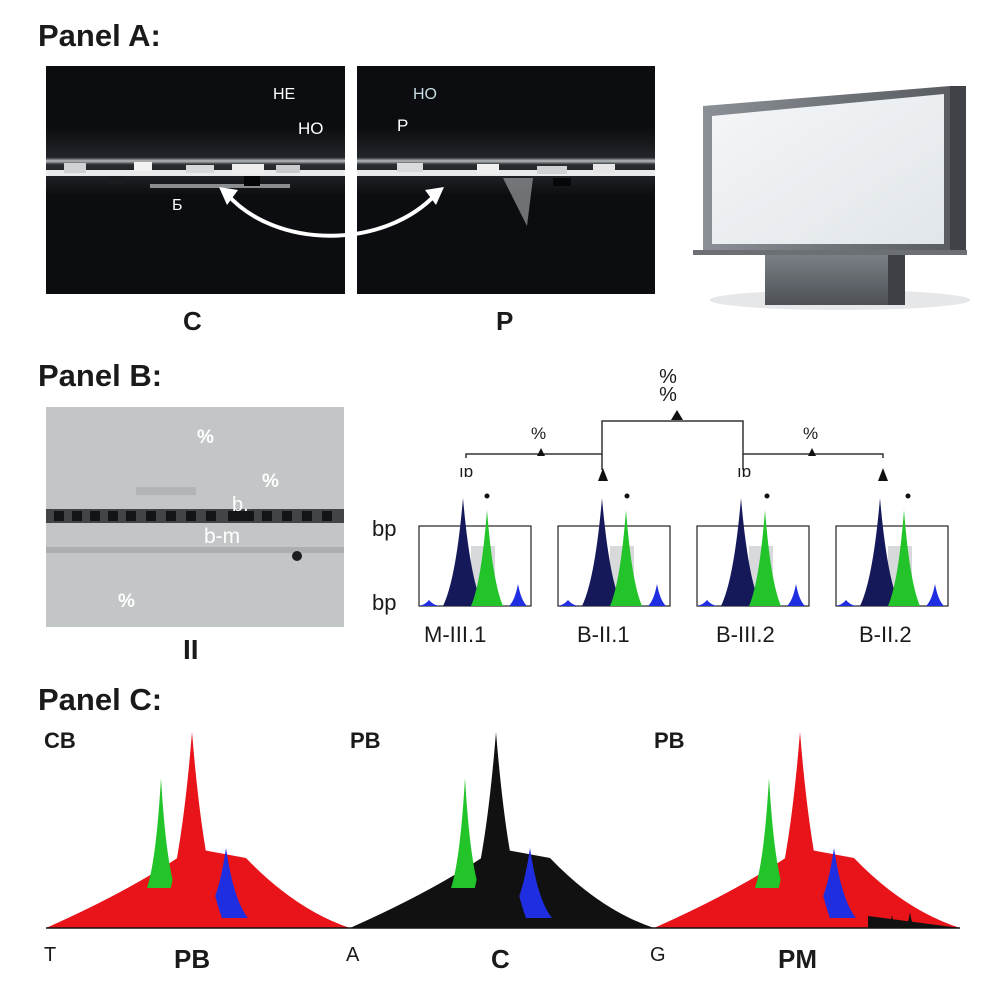 The image size is (1004, 1004). What do you see at coordinates (885, 634) in the screenshot?
I see `sample-label-4: B-II.2` at bounding box center [885, 634].